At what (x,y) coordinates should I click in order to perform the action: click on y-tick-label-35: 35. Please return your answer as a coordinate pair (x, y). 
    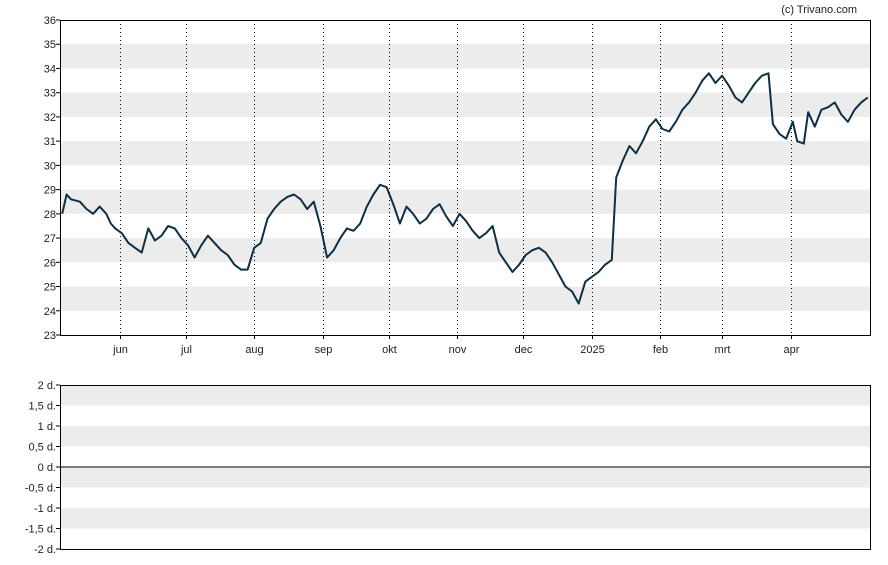
    Looking at the image, I should click on (50, 45).